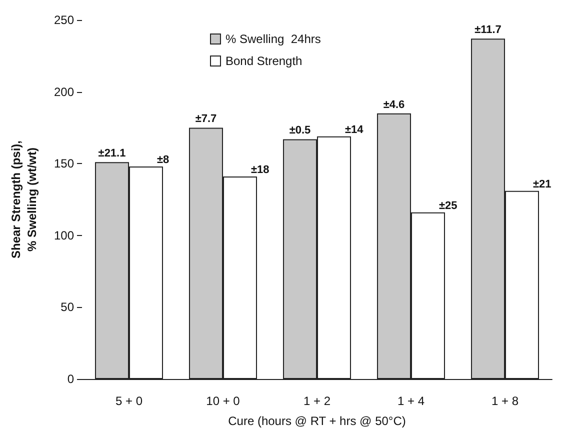  Describe the element at coordinates (163, 160) in the screenshot. I see `annotation: ±8` at that location.